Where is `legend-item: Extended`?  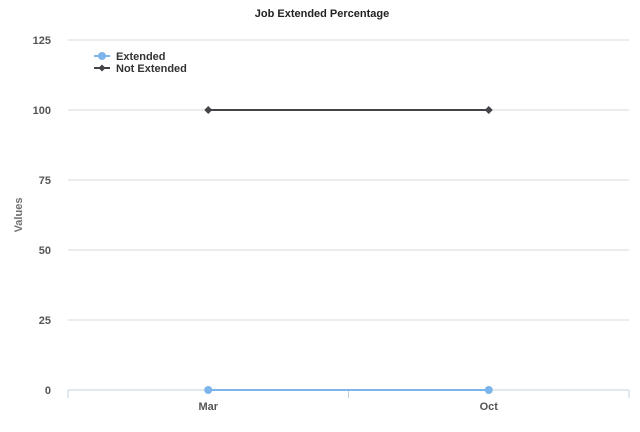 legend-item: Extended is located at coordinates (130, 57).